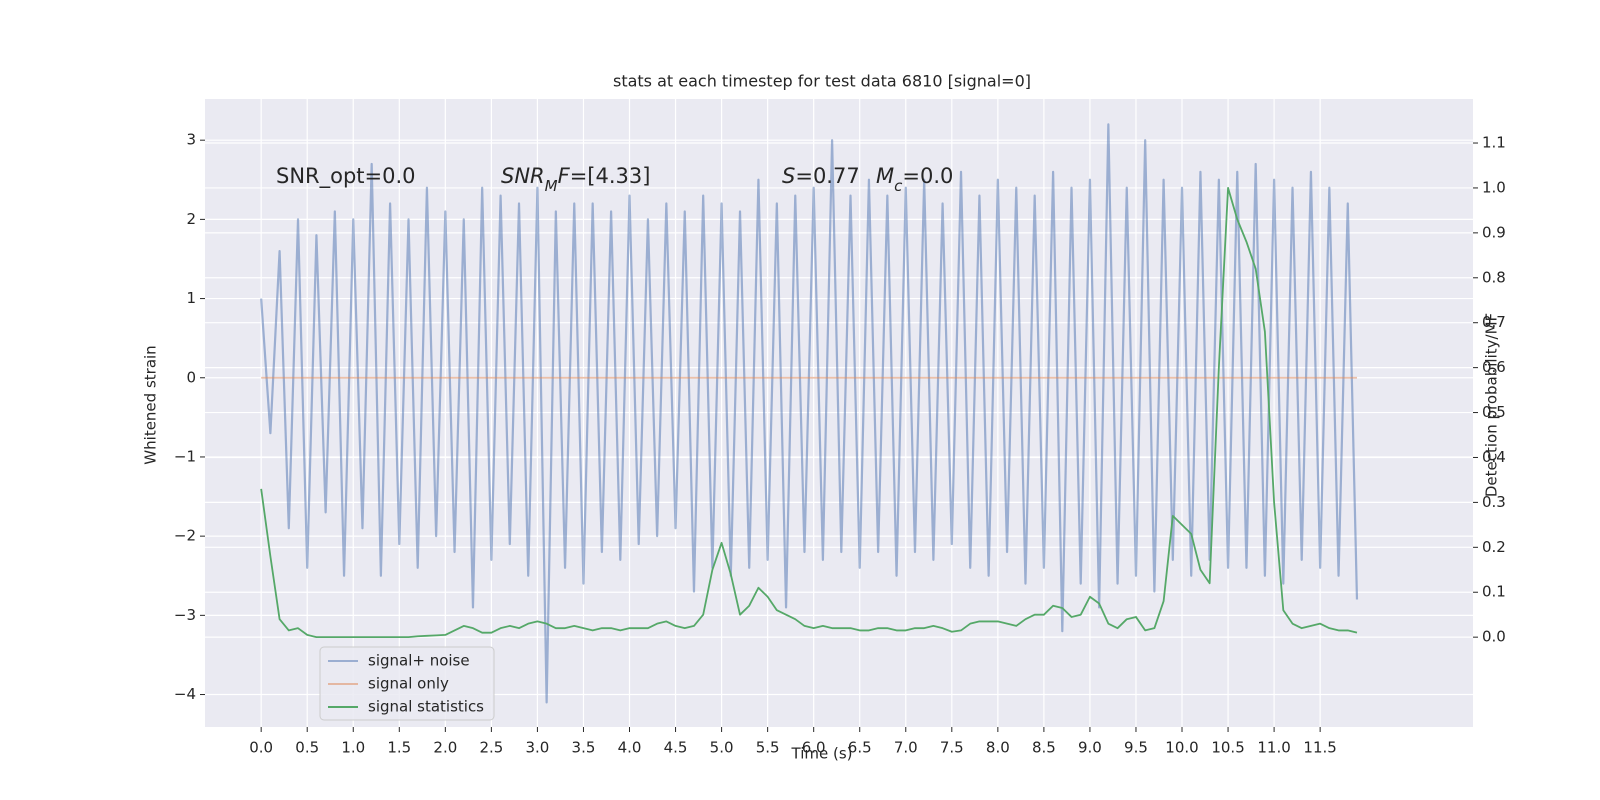  I want to click on annotation-part: c, so click(898, 186).